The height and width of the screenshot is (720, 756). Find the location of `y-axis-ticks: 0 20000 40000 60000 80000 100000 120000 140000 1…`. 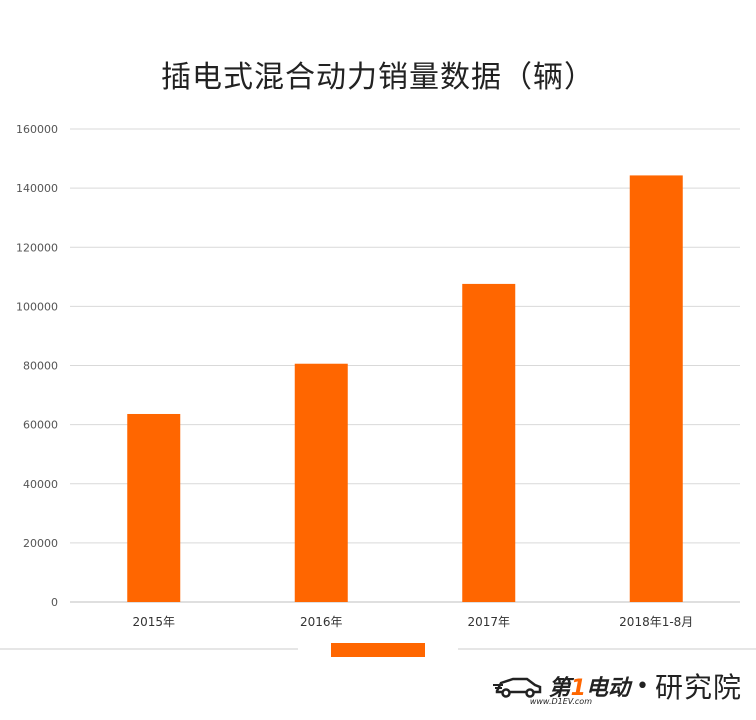

y-axis-ticks: 0 20000 40000 60000 80000 100000 120000 140000 1… is located at coordinates (37, 366).